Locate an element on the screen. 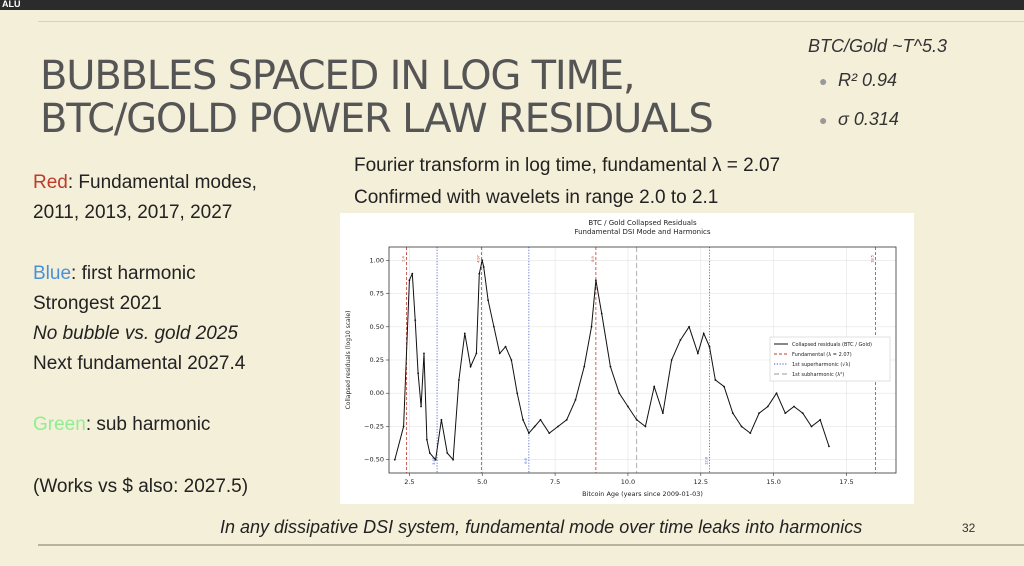 The height and width of the screenshot is (566, 1024). x-axis-label: Bitcoin Age (years since 2009-01-03) is located at coordinates (642, 494).